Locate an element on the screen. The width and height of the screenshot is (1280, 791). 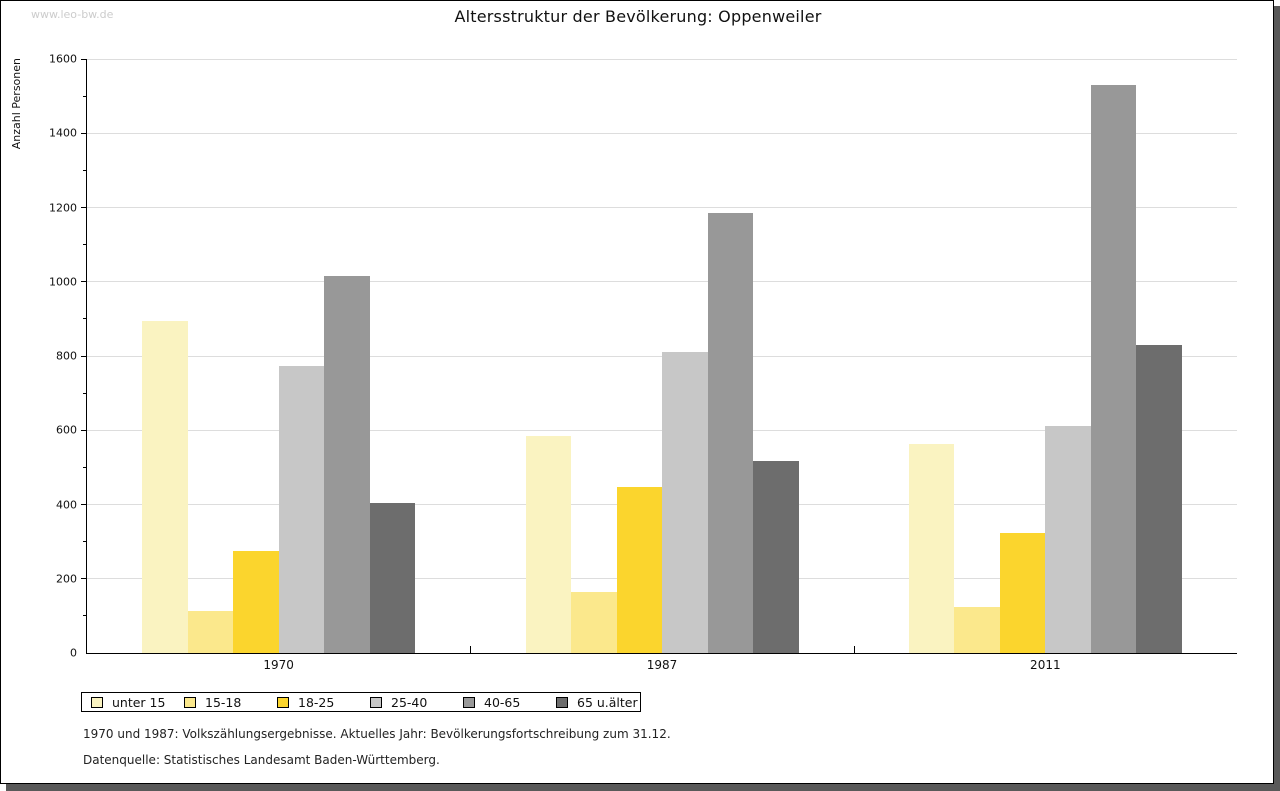
bar-18-25-2011 is located at coordinates (1022, 593).